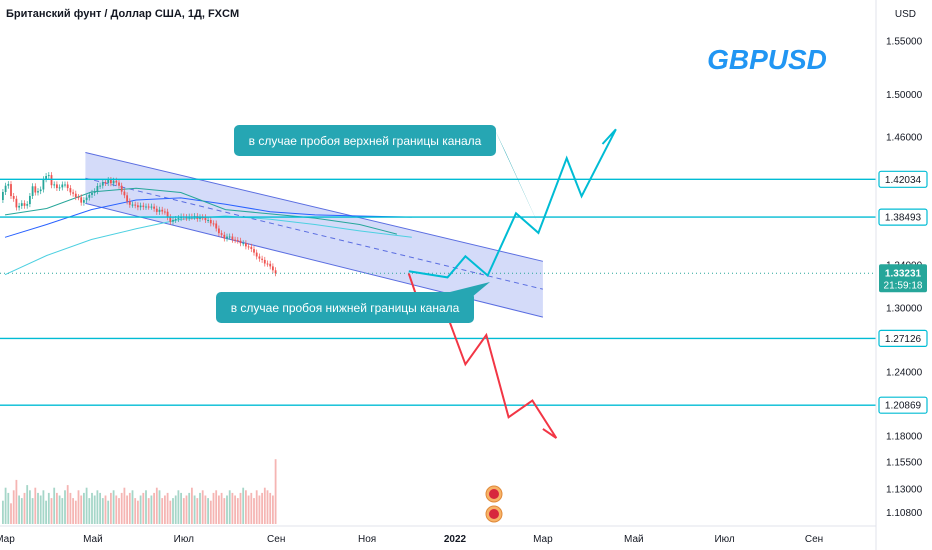  Describe the element at coordinates (903, 278) in the screenshot. I see `last-price-tag` at that location.